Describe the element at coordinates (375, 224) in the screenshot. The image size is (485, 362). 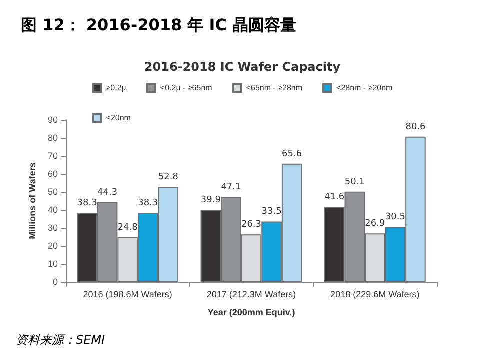
I see `data-label: 26.9` at that location.